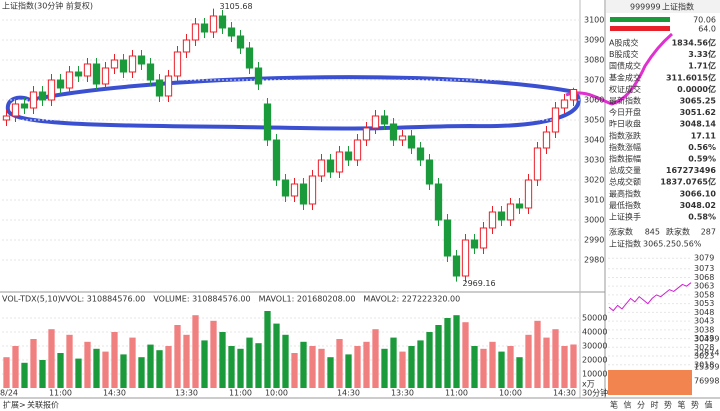 The width and height of the screenshot is (720, 411). Describe the element at coordinates (650, 382) in the screenshot. I see `mini-volume-area` at that location.